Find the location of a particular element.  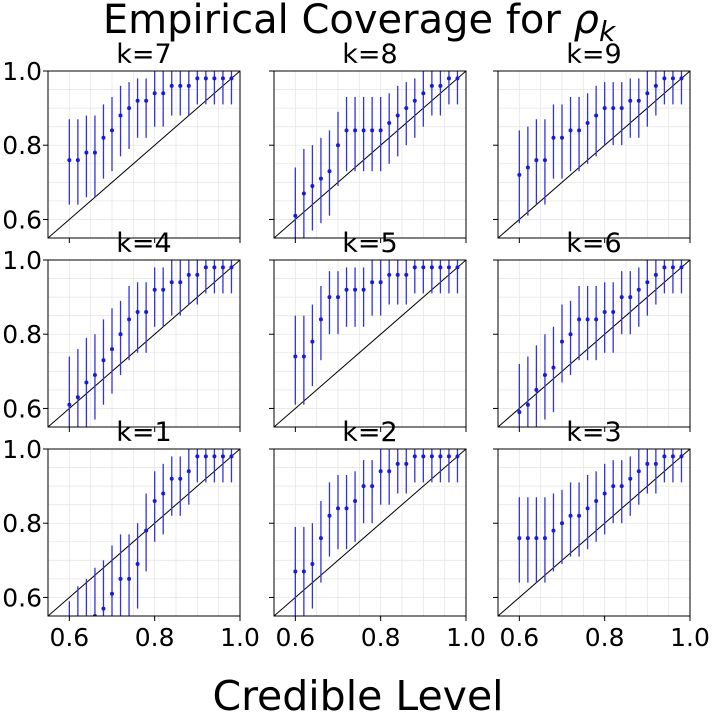

x-tick-label: 1.0 is located at coordinates (690, 637).